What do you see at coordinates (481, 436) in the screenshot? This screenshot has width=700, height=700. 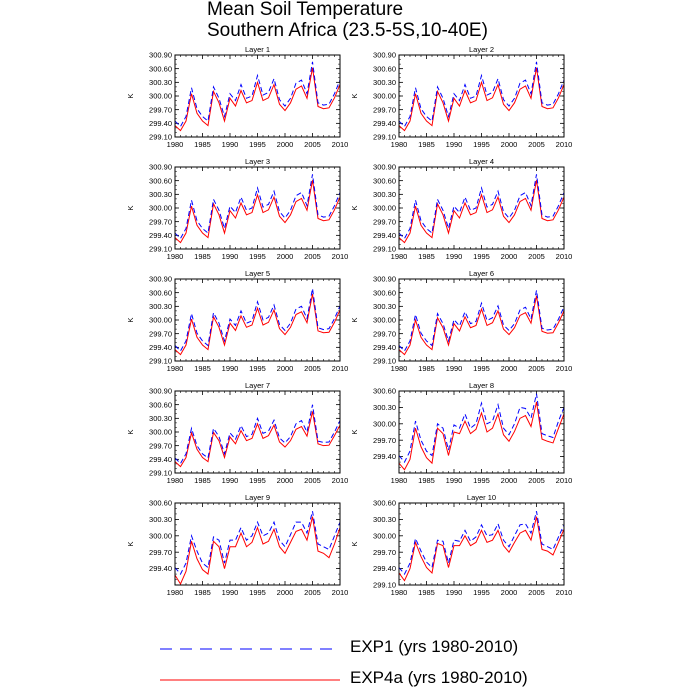 I see `layer-8-series-exp4a-line` at bounding box center [481, 436].